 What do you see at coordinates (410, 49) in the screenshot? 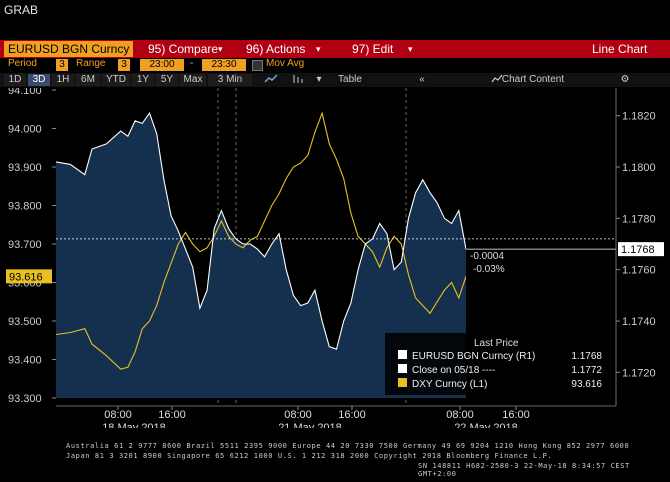
I see `edit-dropdown-icon: ▾` at bounding box center [410, 49].